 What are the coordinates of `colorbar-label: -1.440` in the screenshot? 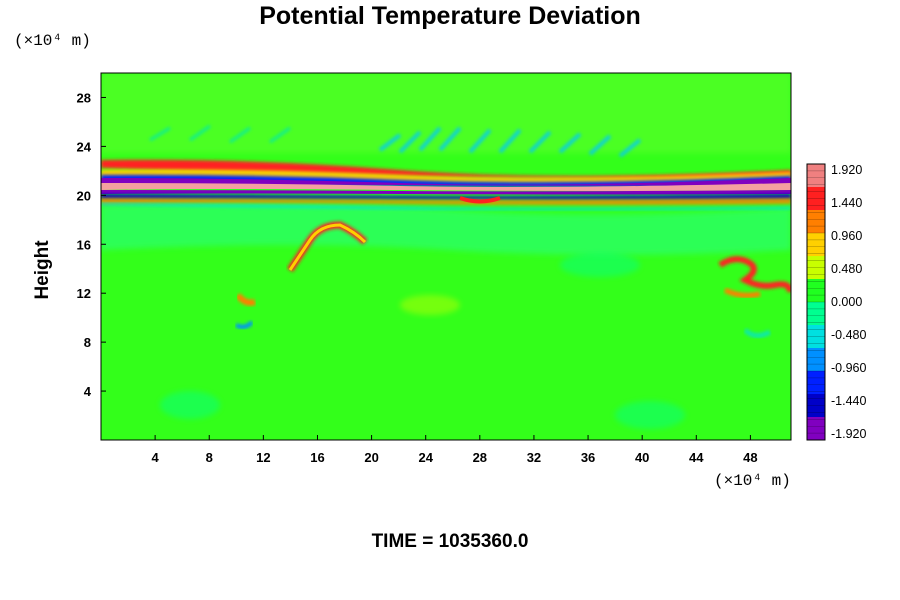 It's located at (848, 401).